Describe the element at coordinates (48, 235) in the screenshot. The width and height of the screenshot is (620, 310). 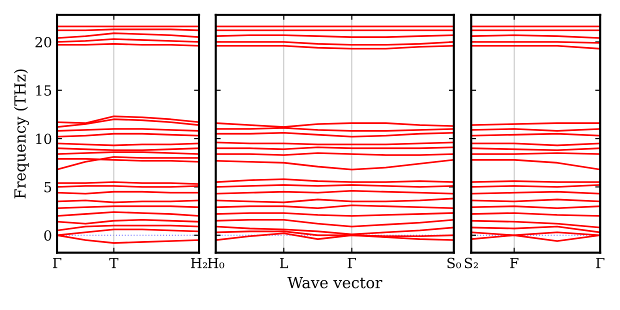
I see `y-tick-label: 0` at that location.